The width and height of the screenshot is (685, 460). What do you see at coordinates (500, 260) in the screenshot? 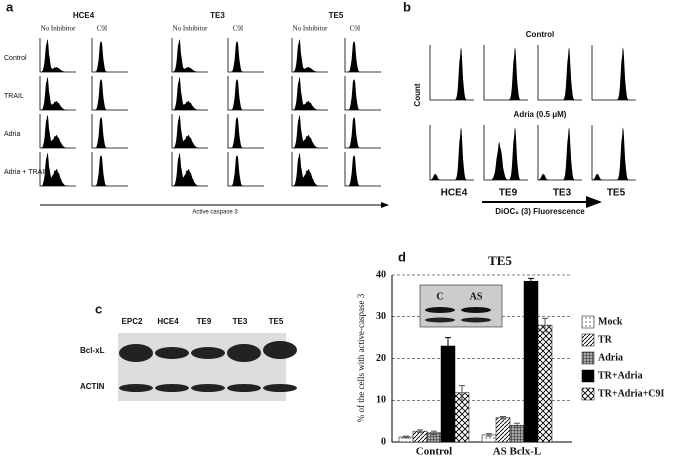
I see `chart-title: TE5` at bounding box center [500, 260].